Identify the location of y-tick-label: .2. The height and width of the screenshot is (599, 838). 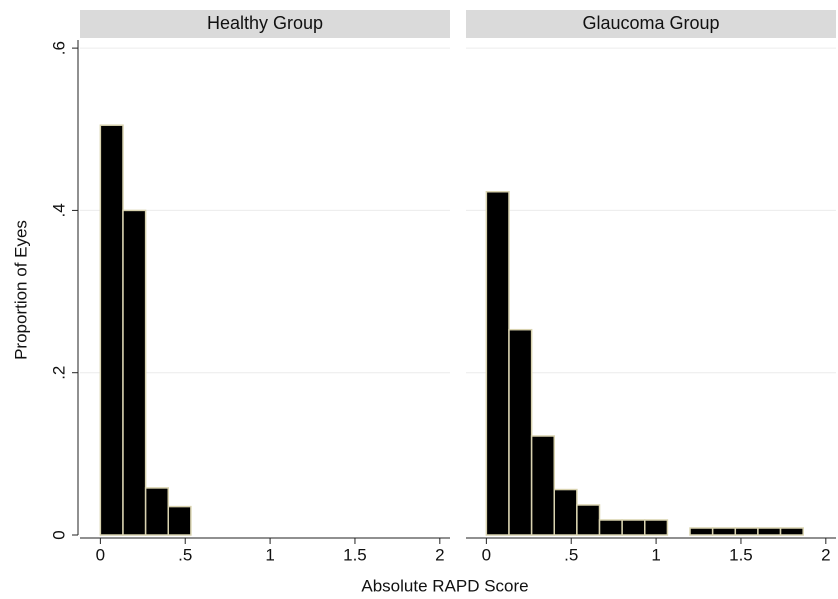
(58, 373).